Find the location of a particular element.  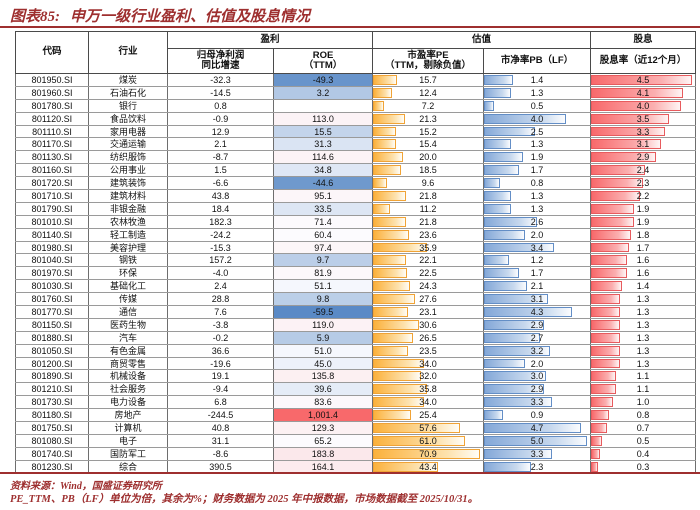

figure-title: 图表85: 申万一级行业盈利、估值及股息情况 is located at coordinates (160, 15).